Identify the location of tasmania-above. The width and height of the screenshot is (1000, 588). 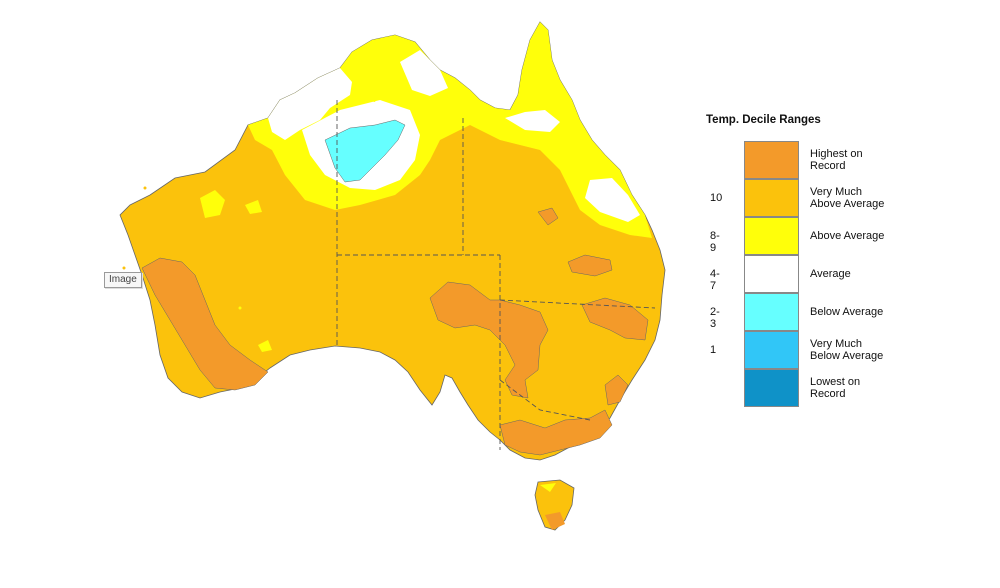
(548, 487).